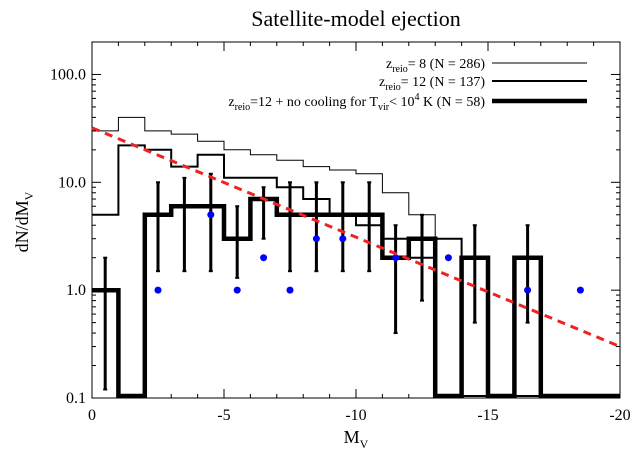 This screenshot has width=642, height=452. What do you see at coordinates (76, 290) in the screenshot?
I see `y-tick-label: 1.0` at bounding box center [76, 290].